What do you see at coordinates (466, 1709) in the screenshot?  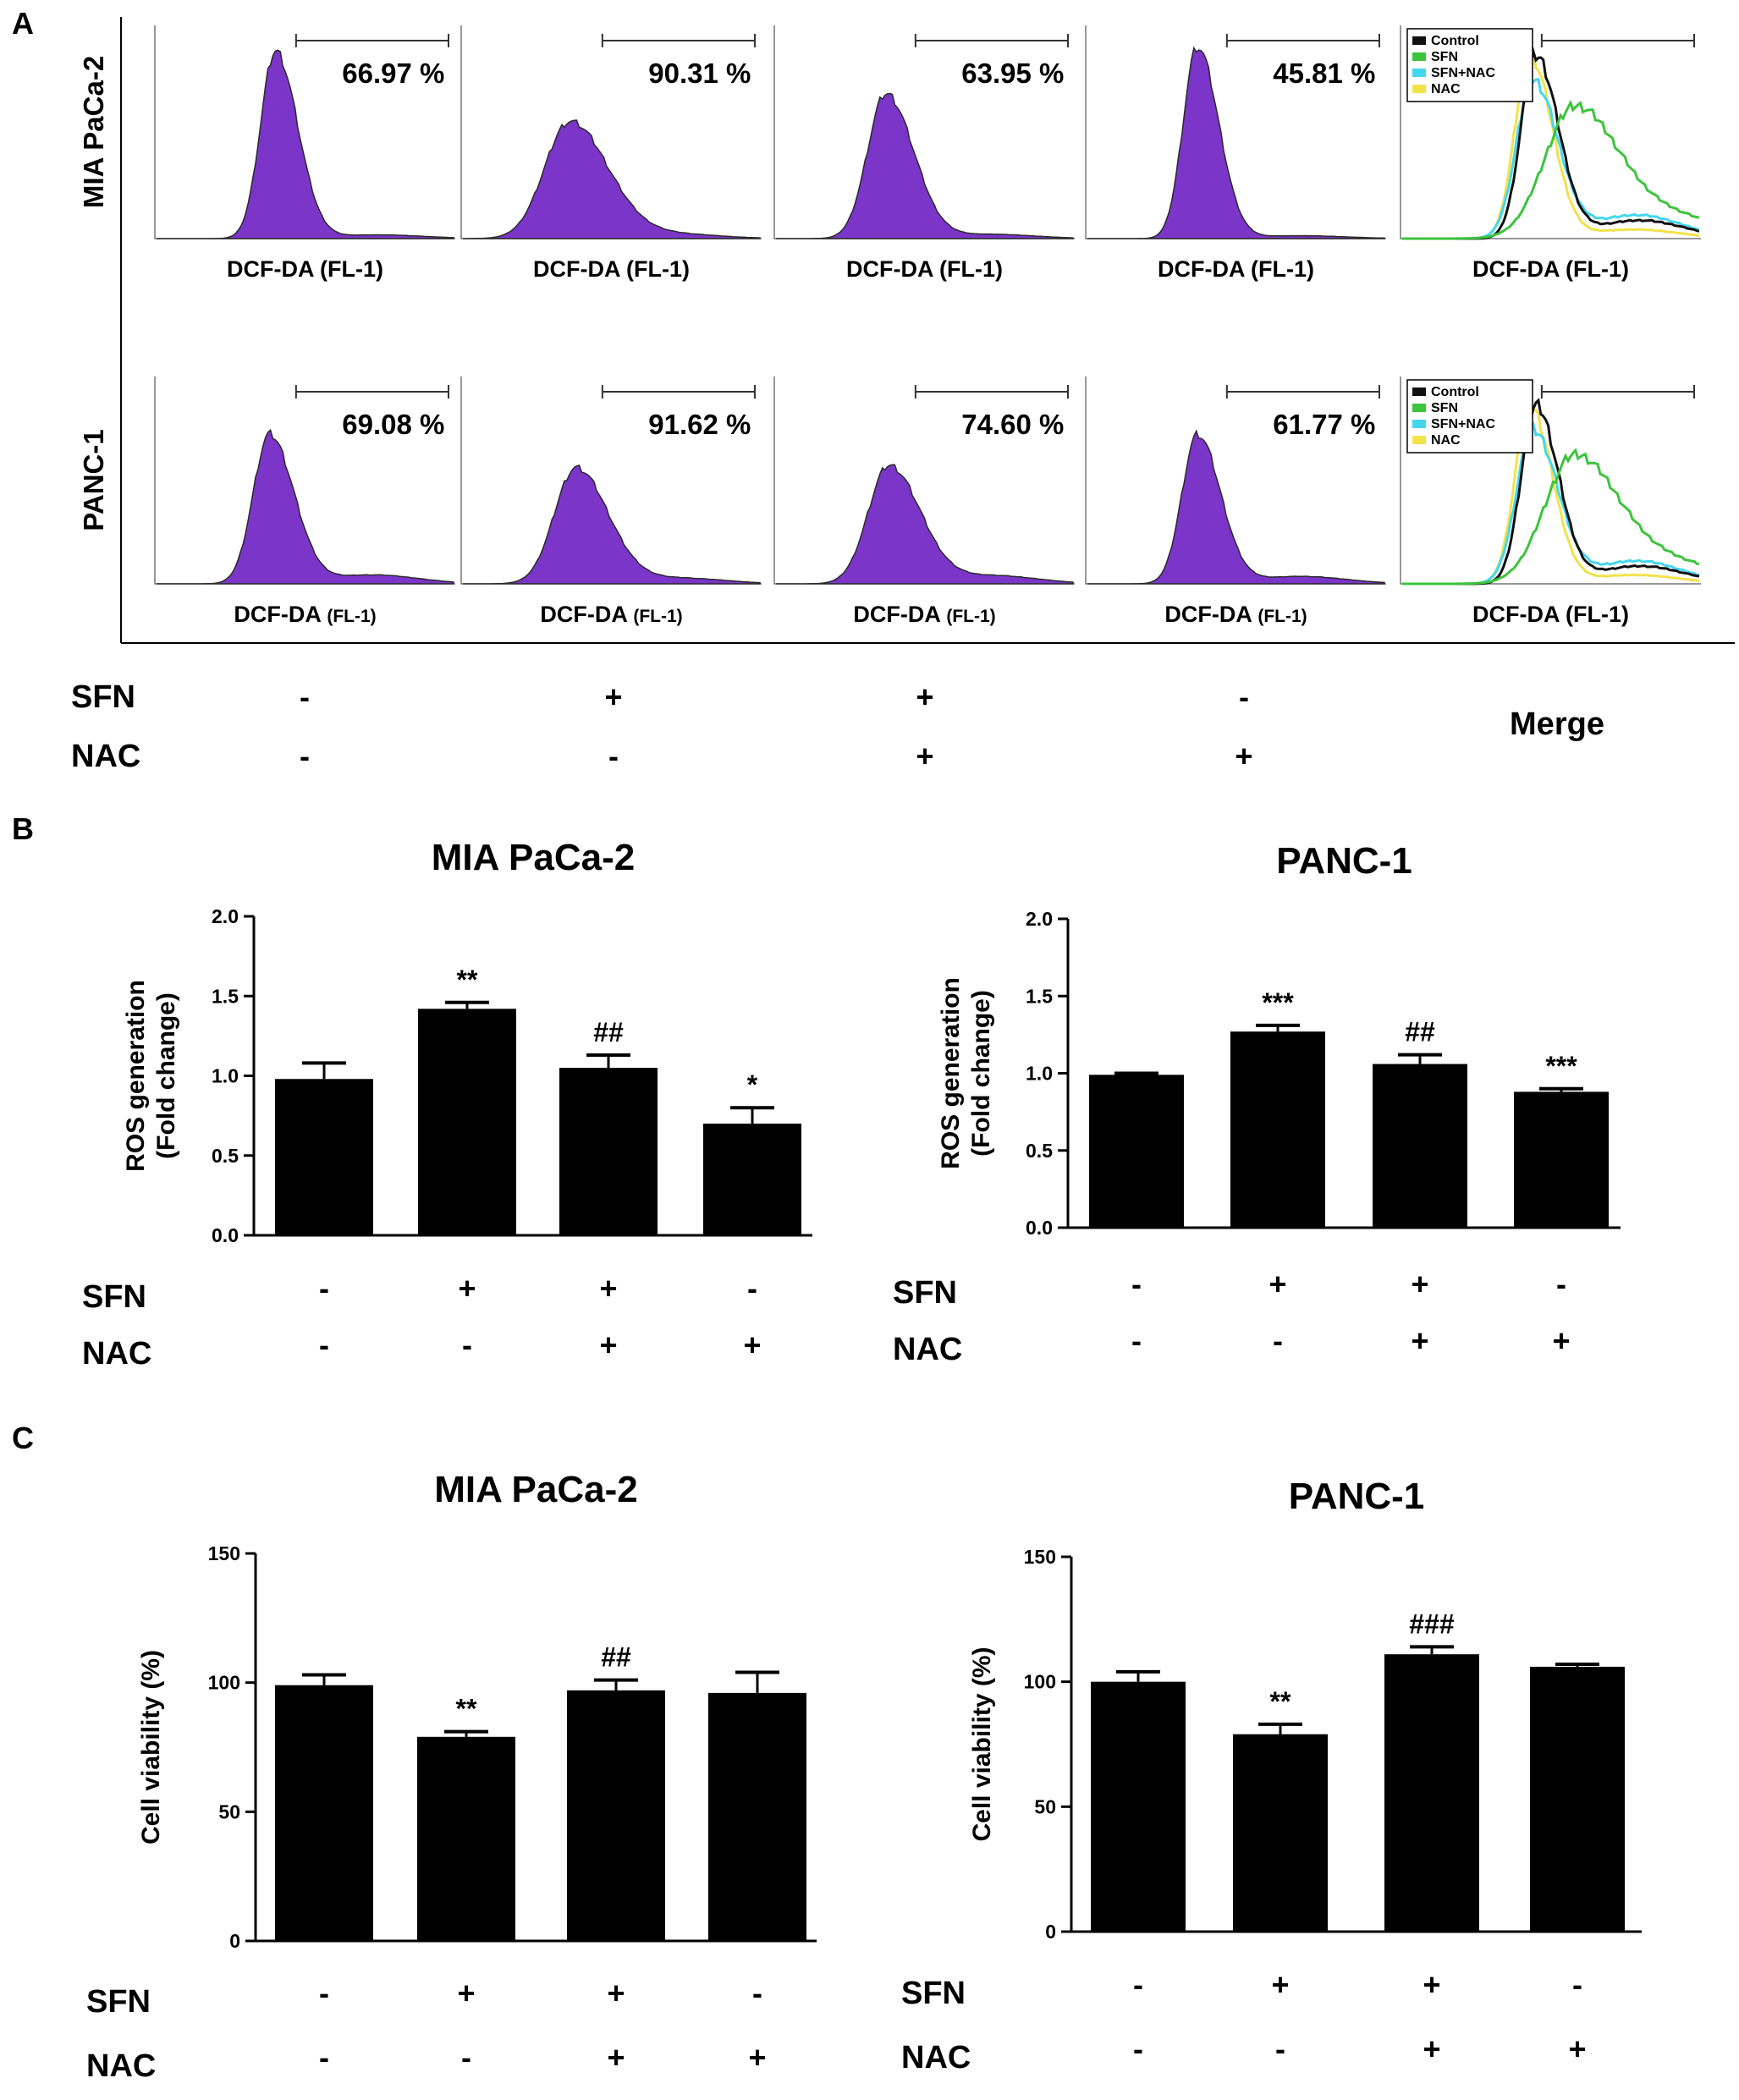 I see `significance-label: **` at bounding box center [466, 1709].